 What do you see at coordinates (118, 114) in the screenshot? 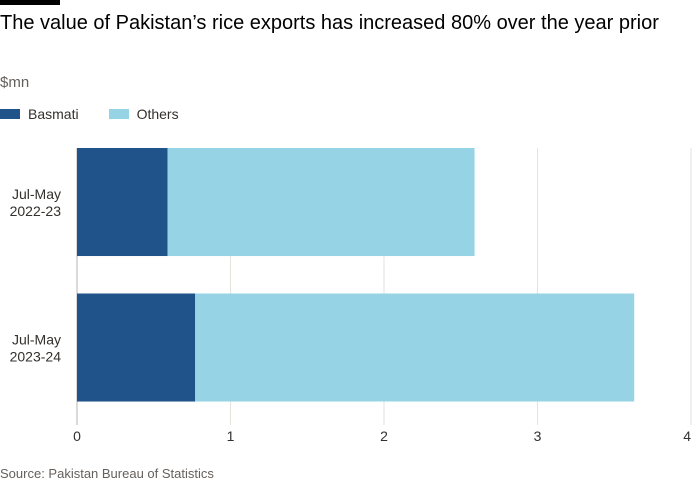
I see `legend-swatch-others` at bounding box center [118, 114].